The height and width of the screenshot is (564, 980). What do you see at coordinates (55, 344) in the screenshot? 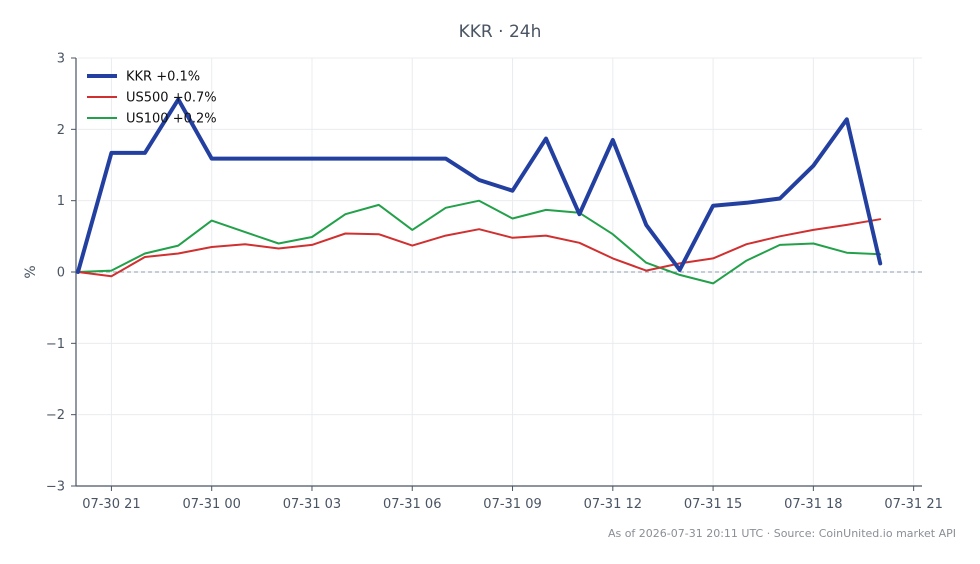
I see `y-tick-label: −1` at bounding box center [55, 344].